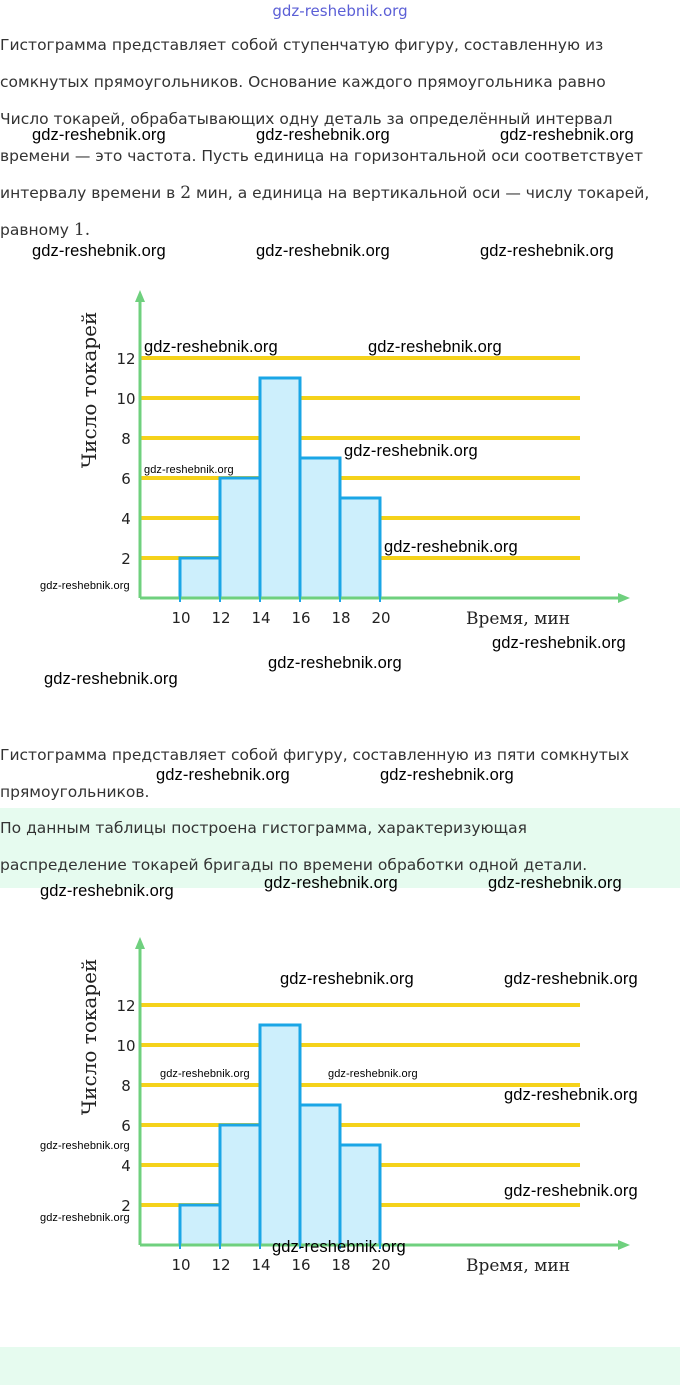 The image size is (680, 1385). Describe the element at coordinates (75, 792) in the screenshot. I see `description-line: прямоугольников.` at that location.